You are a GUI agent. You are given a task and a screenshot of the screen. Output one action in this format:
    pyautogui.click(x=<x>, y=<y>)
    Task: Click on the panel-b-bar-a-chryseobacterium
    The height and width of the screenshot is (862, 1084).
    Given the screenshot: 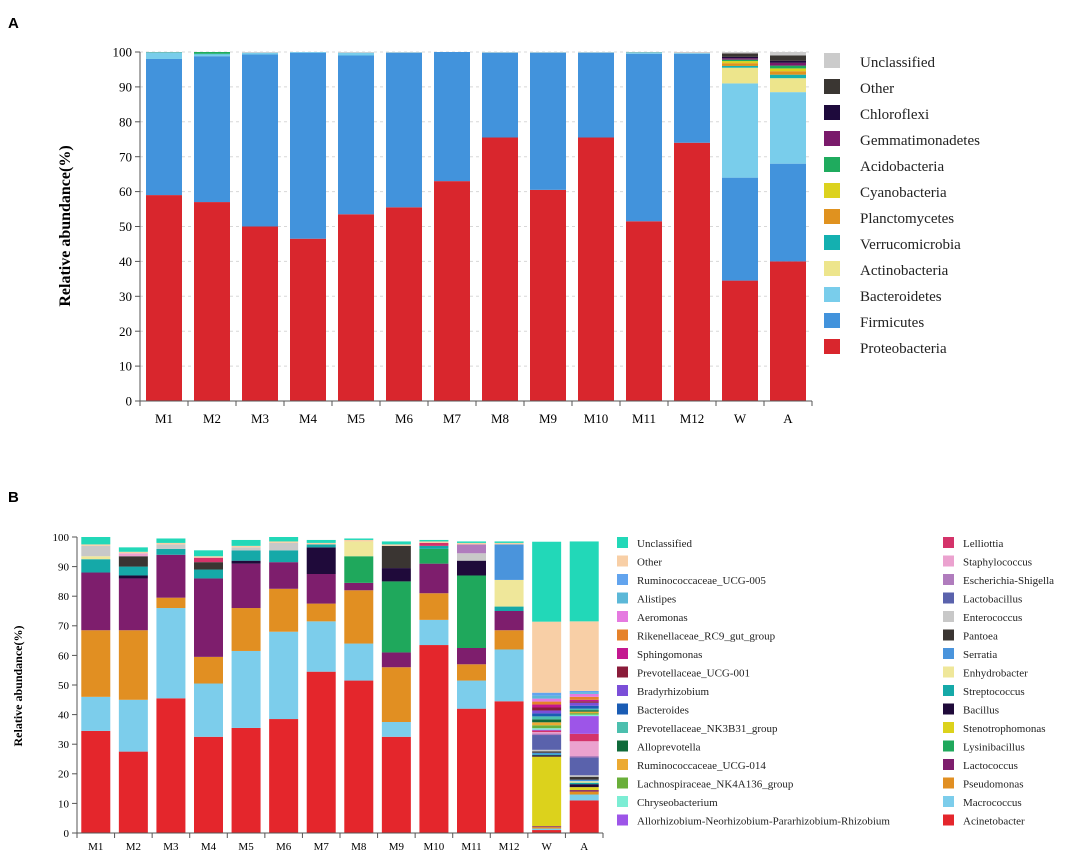 What is the action you would take?
    pyautogui.click(x=584, y=715)
    